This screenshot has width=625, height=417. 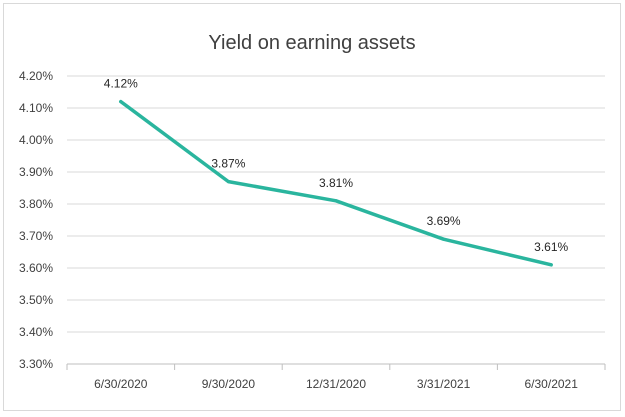 I want to click on y-tick-label: 4.00%, so click(x=36, y=140).